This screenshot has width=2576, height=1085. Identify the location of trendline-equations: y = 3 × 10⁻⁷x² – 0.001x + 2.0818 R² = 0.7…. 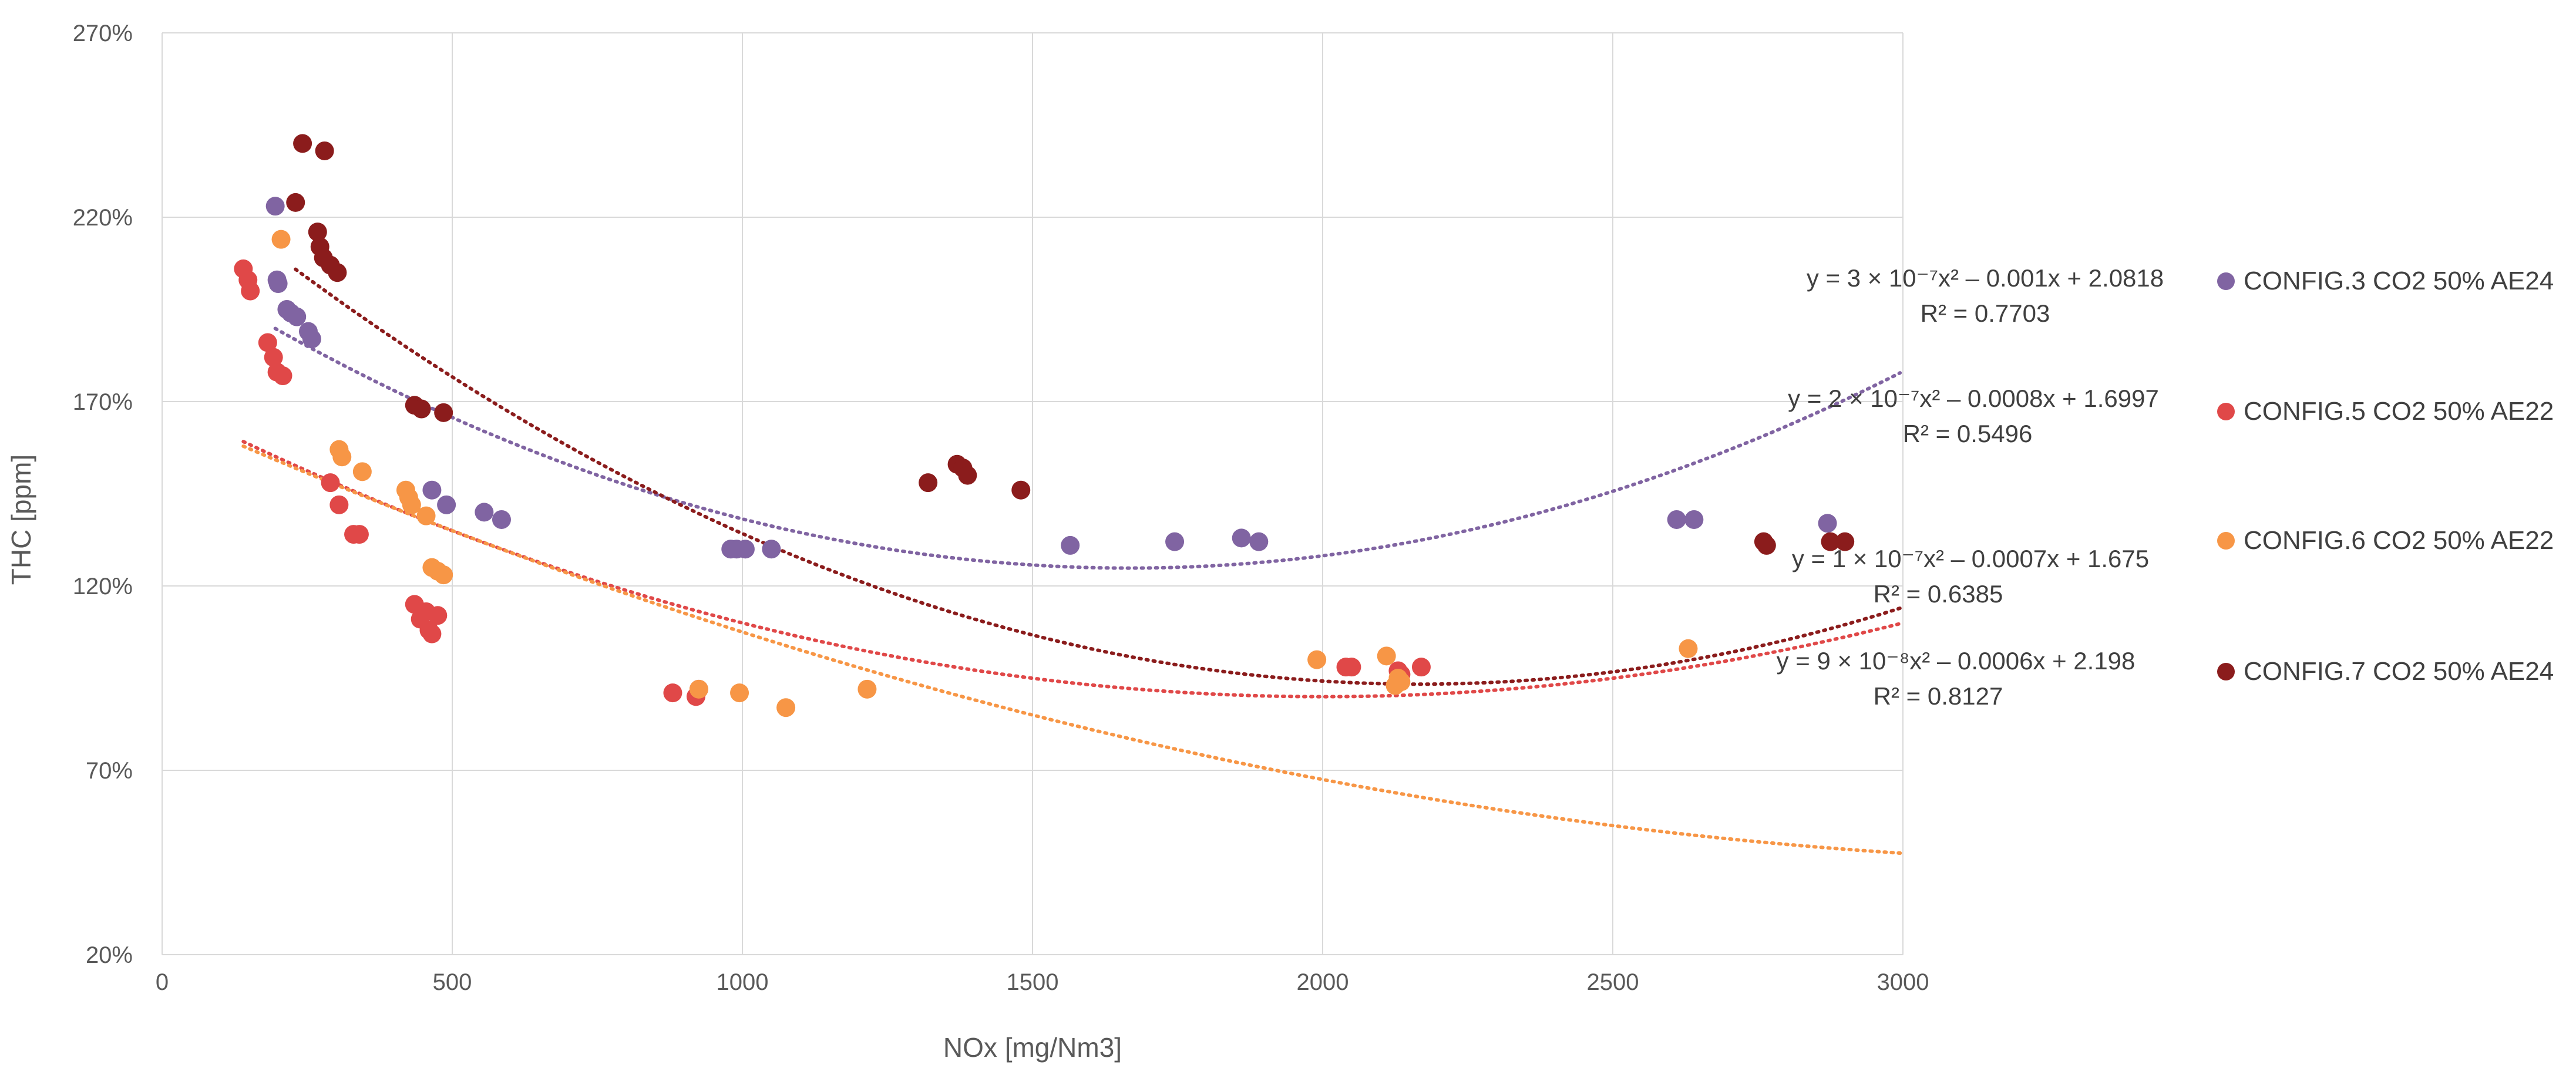
(1971, 487).